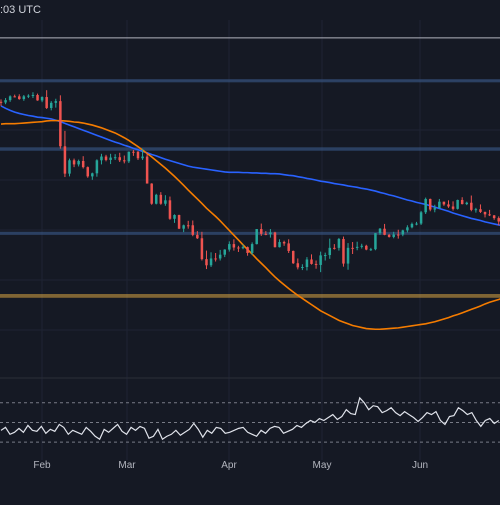 The image size is (500, 505). I want to click on x-tick-label: Apr, so click(229, 465).